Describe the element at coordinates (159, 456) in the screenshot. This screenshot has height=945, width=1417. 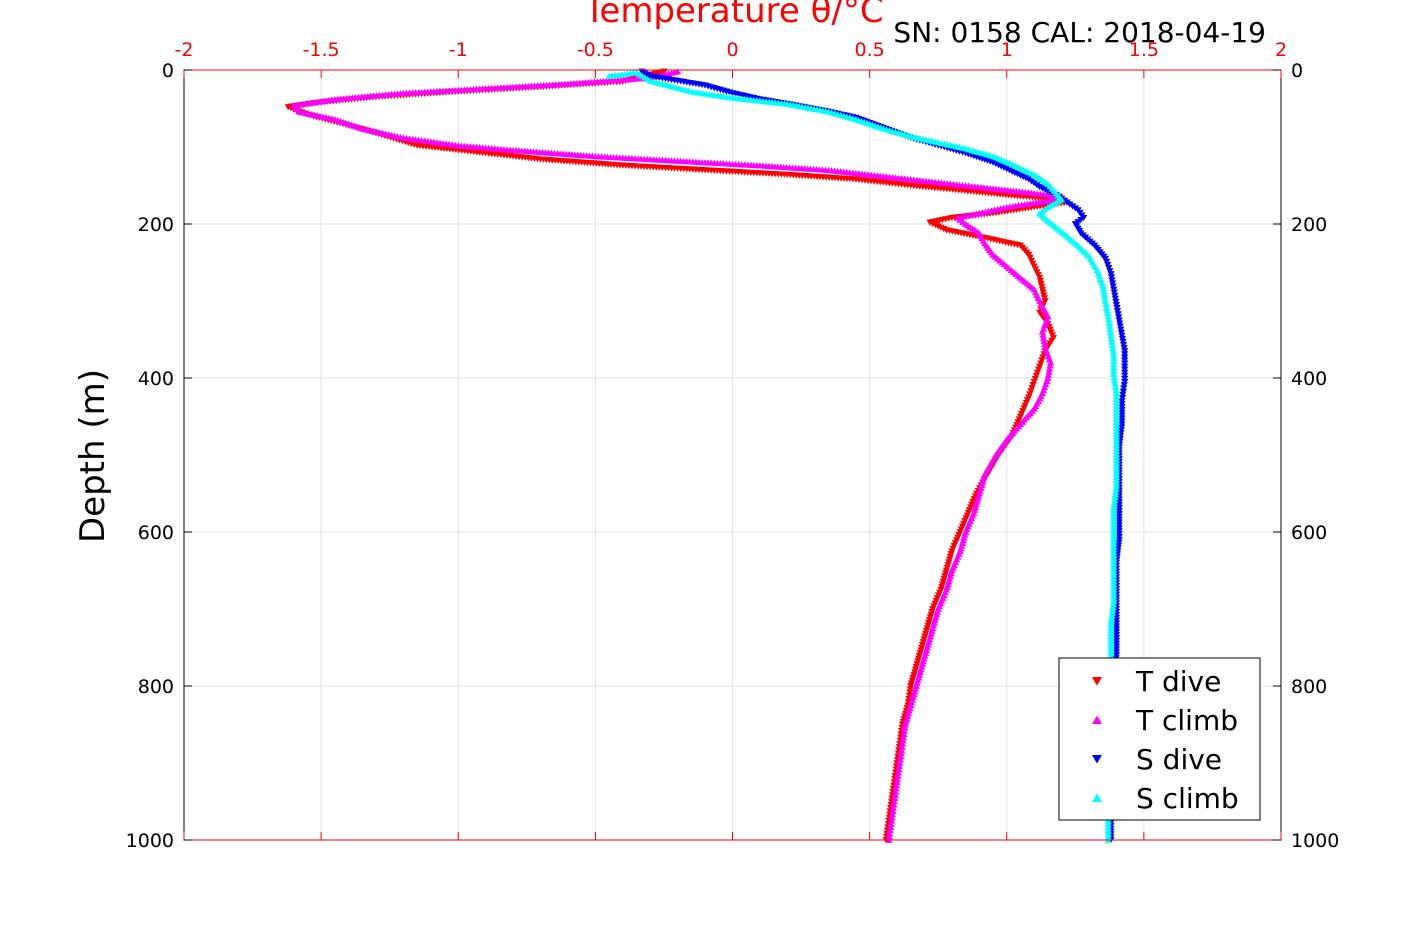
I see `left-y-axis: 0 200 400 600 800 1000` at that location.